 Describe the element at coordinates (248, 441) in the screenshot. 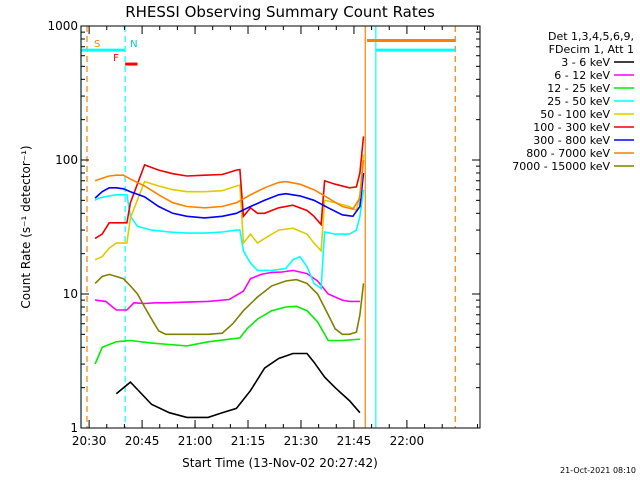

I see `x-tick-label-3: 21:15` at that location.